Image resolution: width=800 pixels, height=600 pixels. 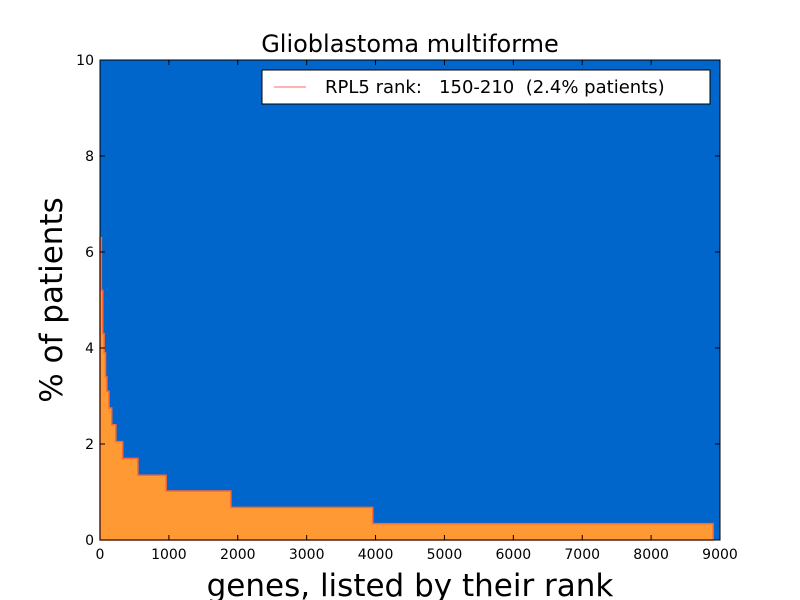 What do you see at coordinates (514, 555) in the screenshot?
I see `x-tick-label: 6000` at bounding box center [514, 555].